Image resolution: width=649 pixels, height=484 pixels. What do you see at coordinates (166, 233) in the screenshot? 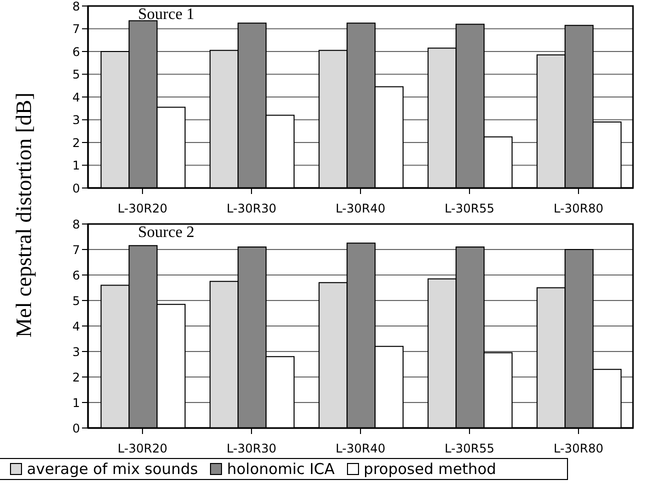
I see `annotation: Source 2` at bounding box center [166, 233].